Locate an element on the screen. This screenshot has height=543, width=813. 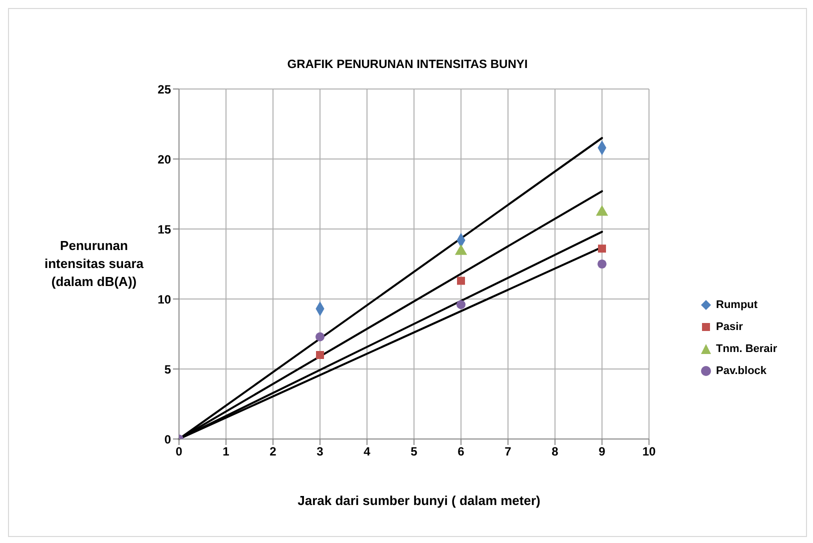
x-tick-label: 3 is located at coordinates (320, 451).